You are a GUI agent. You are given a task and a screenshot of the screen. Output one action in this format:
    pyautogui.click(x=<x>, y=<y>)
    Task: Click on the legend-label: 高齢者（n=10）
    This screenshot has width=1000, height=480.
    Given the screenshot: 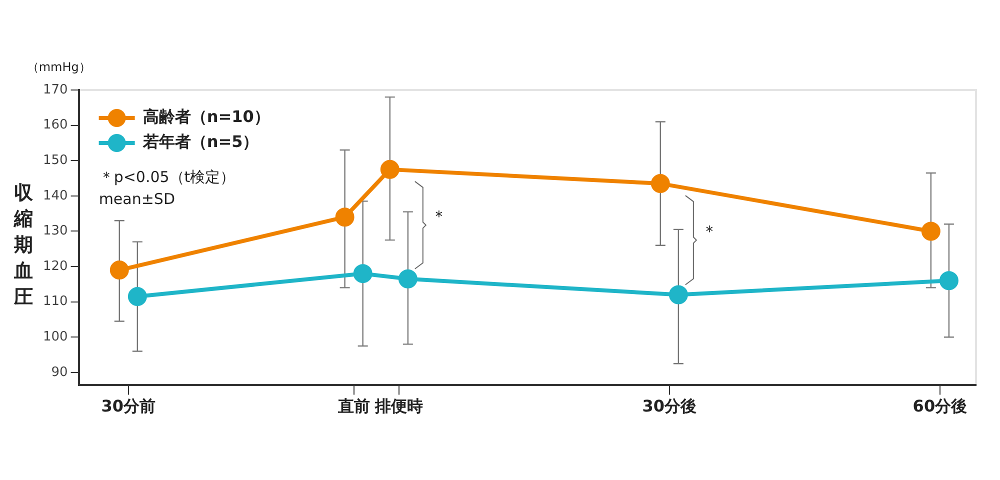 What is the action you would take?
    pyautogui.click(x=206, y=116)
    